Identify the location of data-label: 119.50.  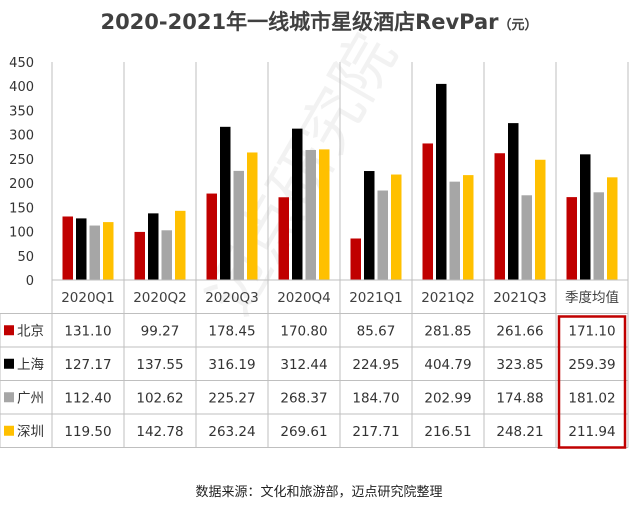
(87, 432).